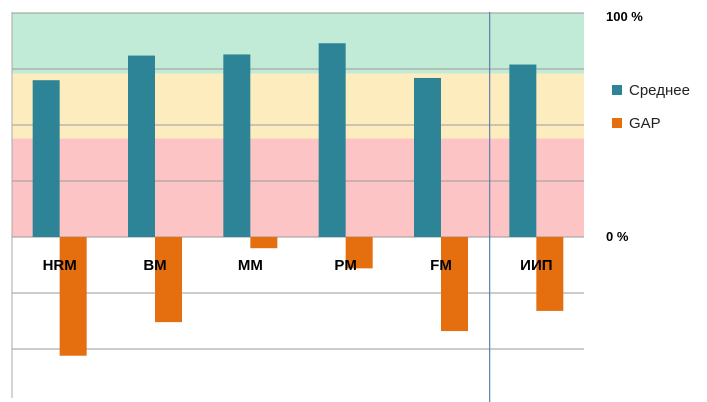 This screenshot has width=707, height=402. I want to click on legend-item-gap: GAP, so click(651, 123).